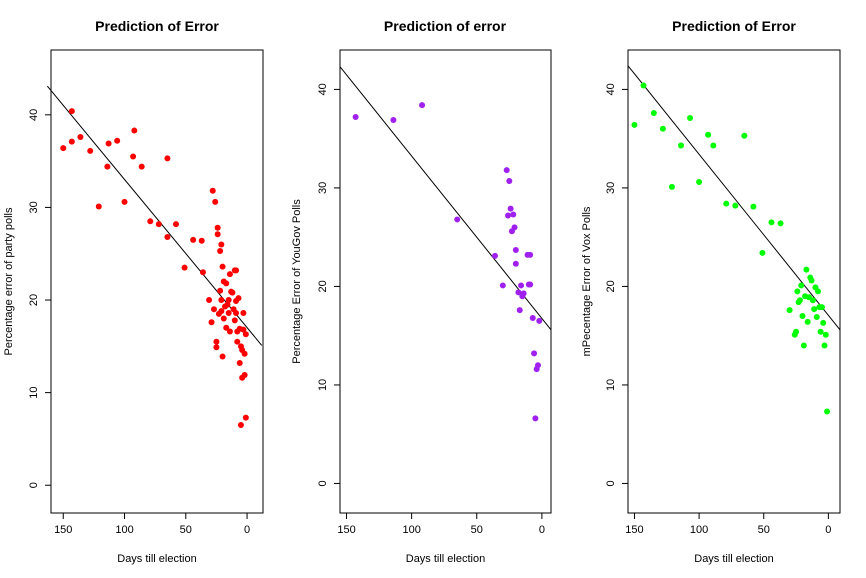 This screenshot has width=866, height=578. Describe the element at coordinates (445, 26) in the screenshot. I see `chart-title: Prediction of error` at that location.